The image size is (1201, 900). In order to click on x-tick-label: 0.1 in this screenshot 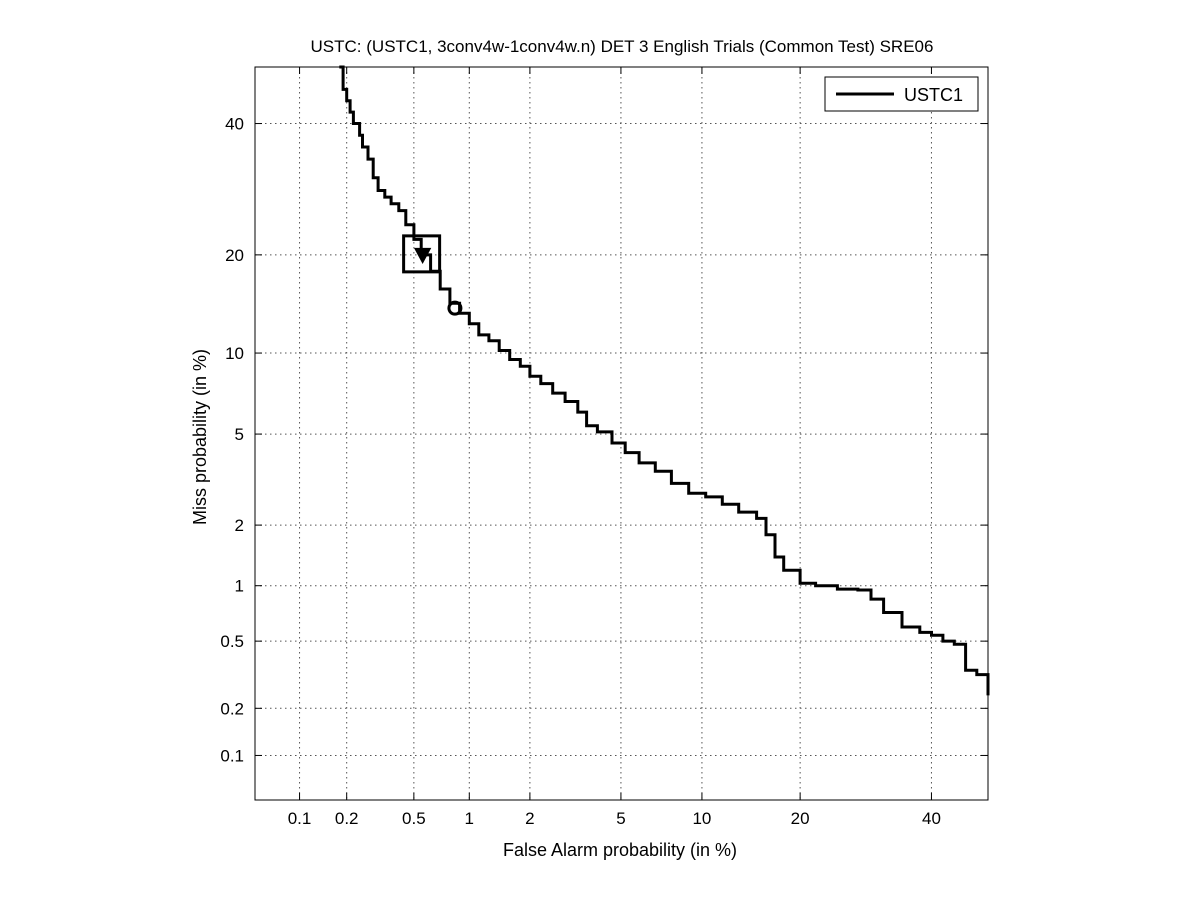, I will do `click(300, 818)`.